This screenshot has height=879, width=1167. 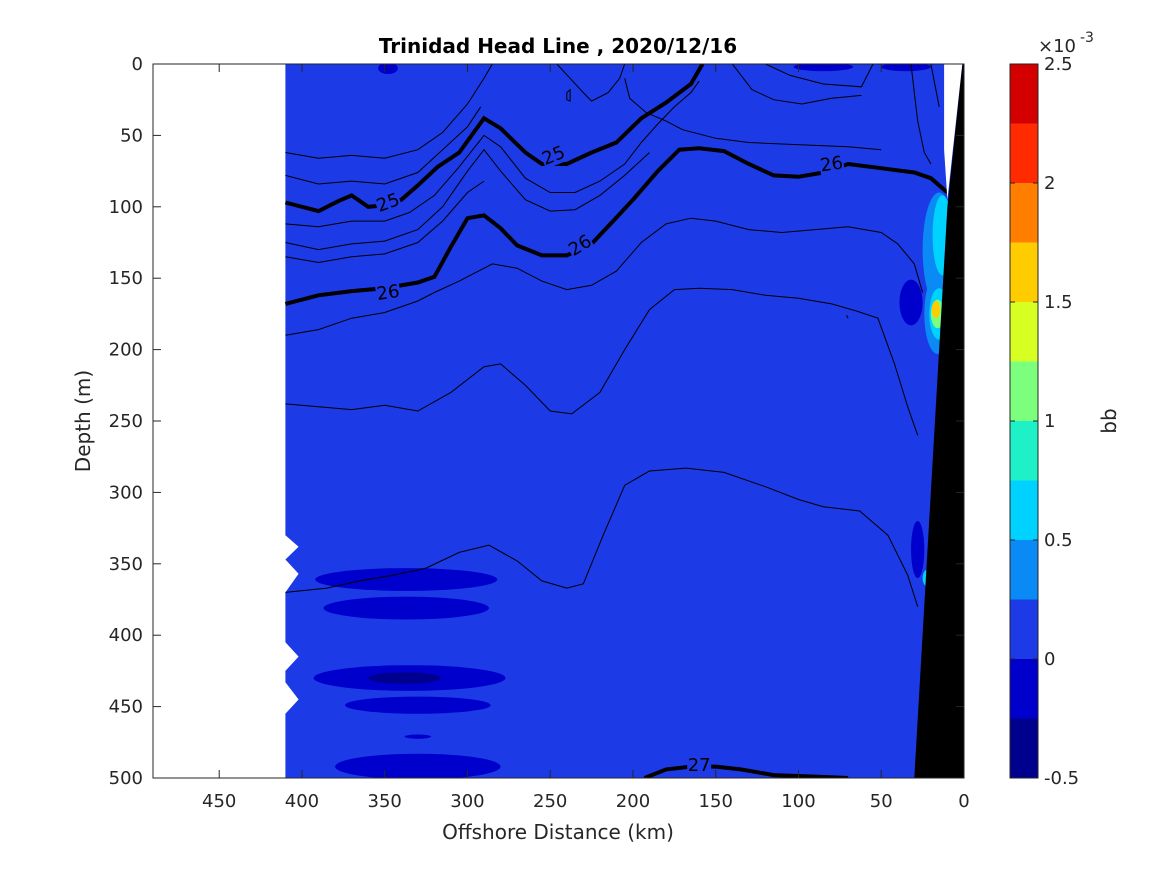 What do you see at coordinates (1057, 46) in the screenshot?
I see `colorbar-exponent-base: ×10` at bounding box center [1057, 46].